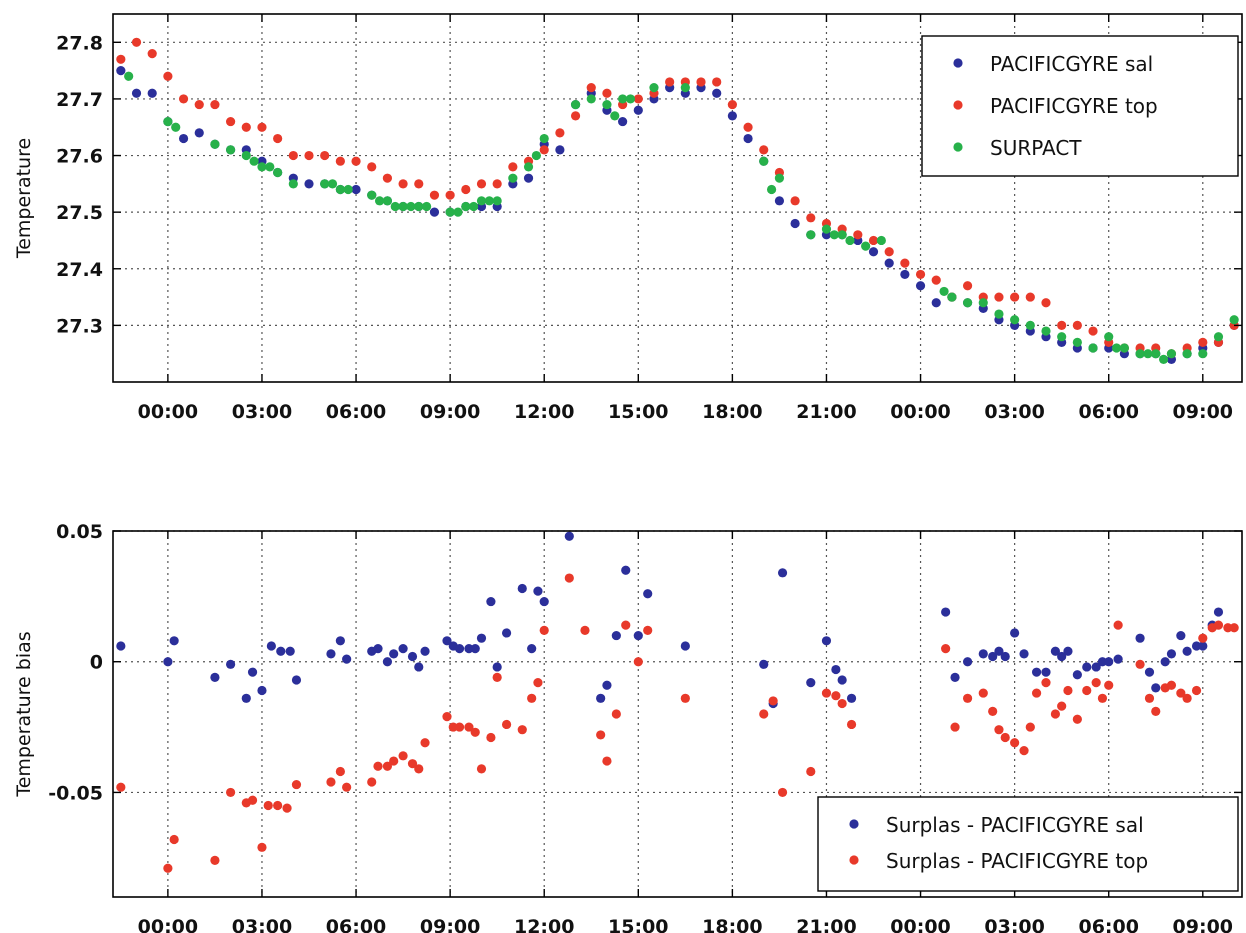 The height and width of the screenshot is (933, 1246). I want to click on temperature-y-tick-label: 27.5, so click(79, 213).